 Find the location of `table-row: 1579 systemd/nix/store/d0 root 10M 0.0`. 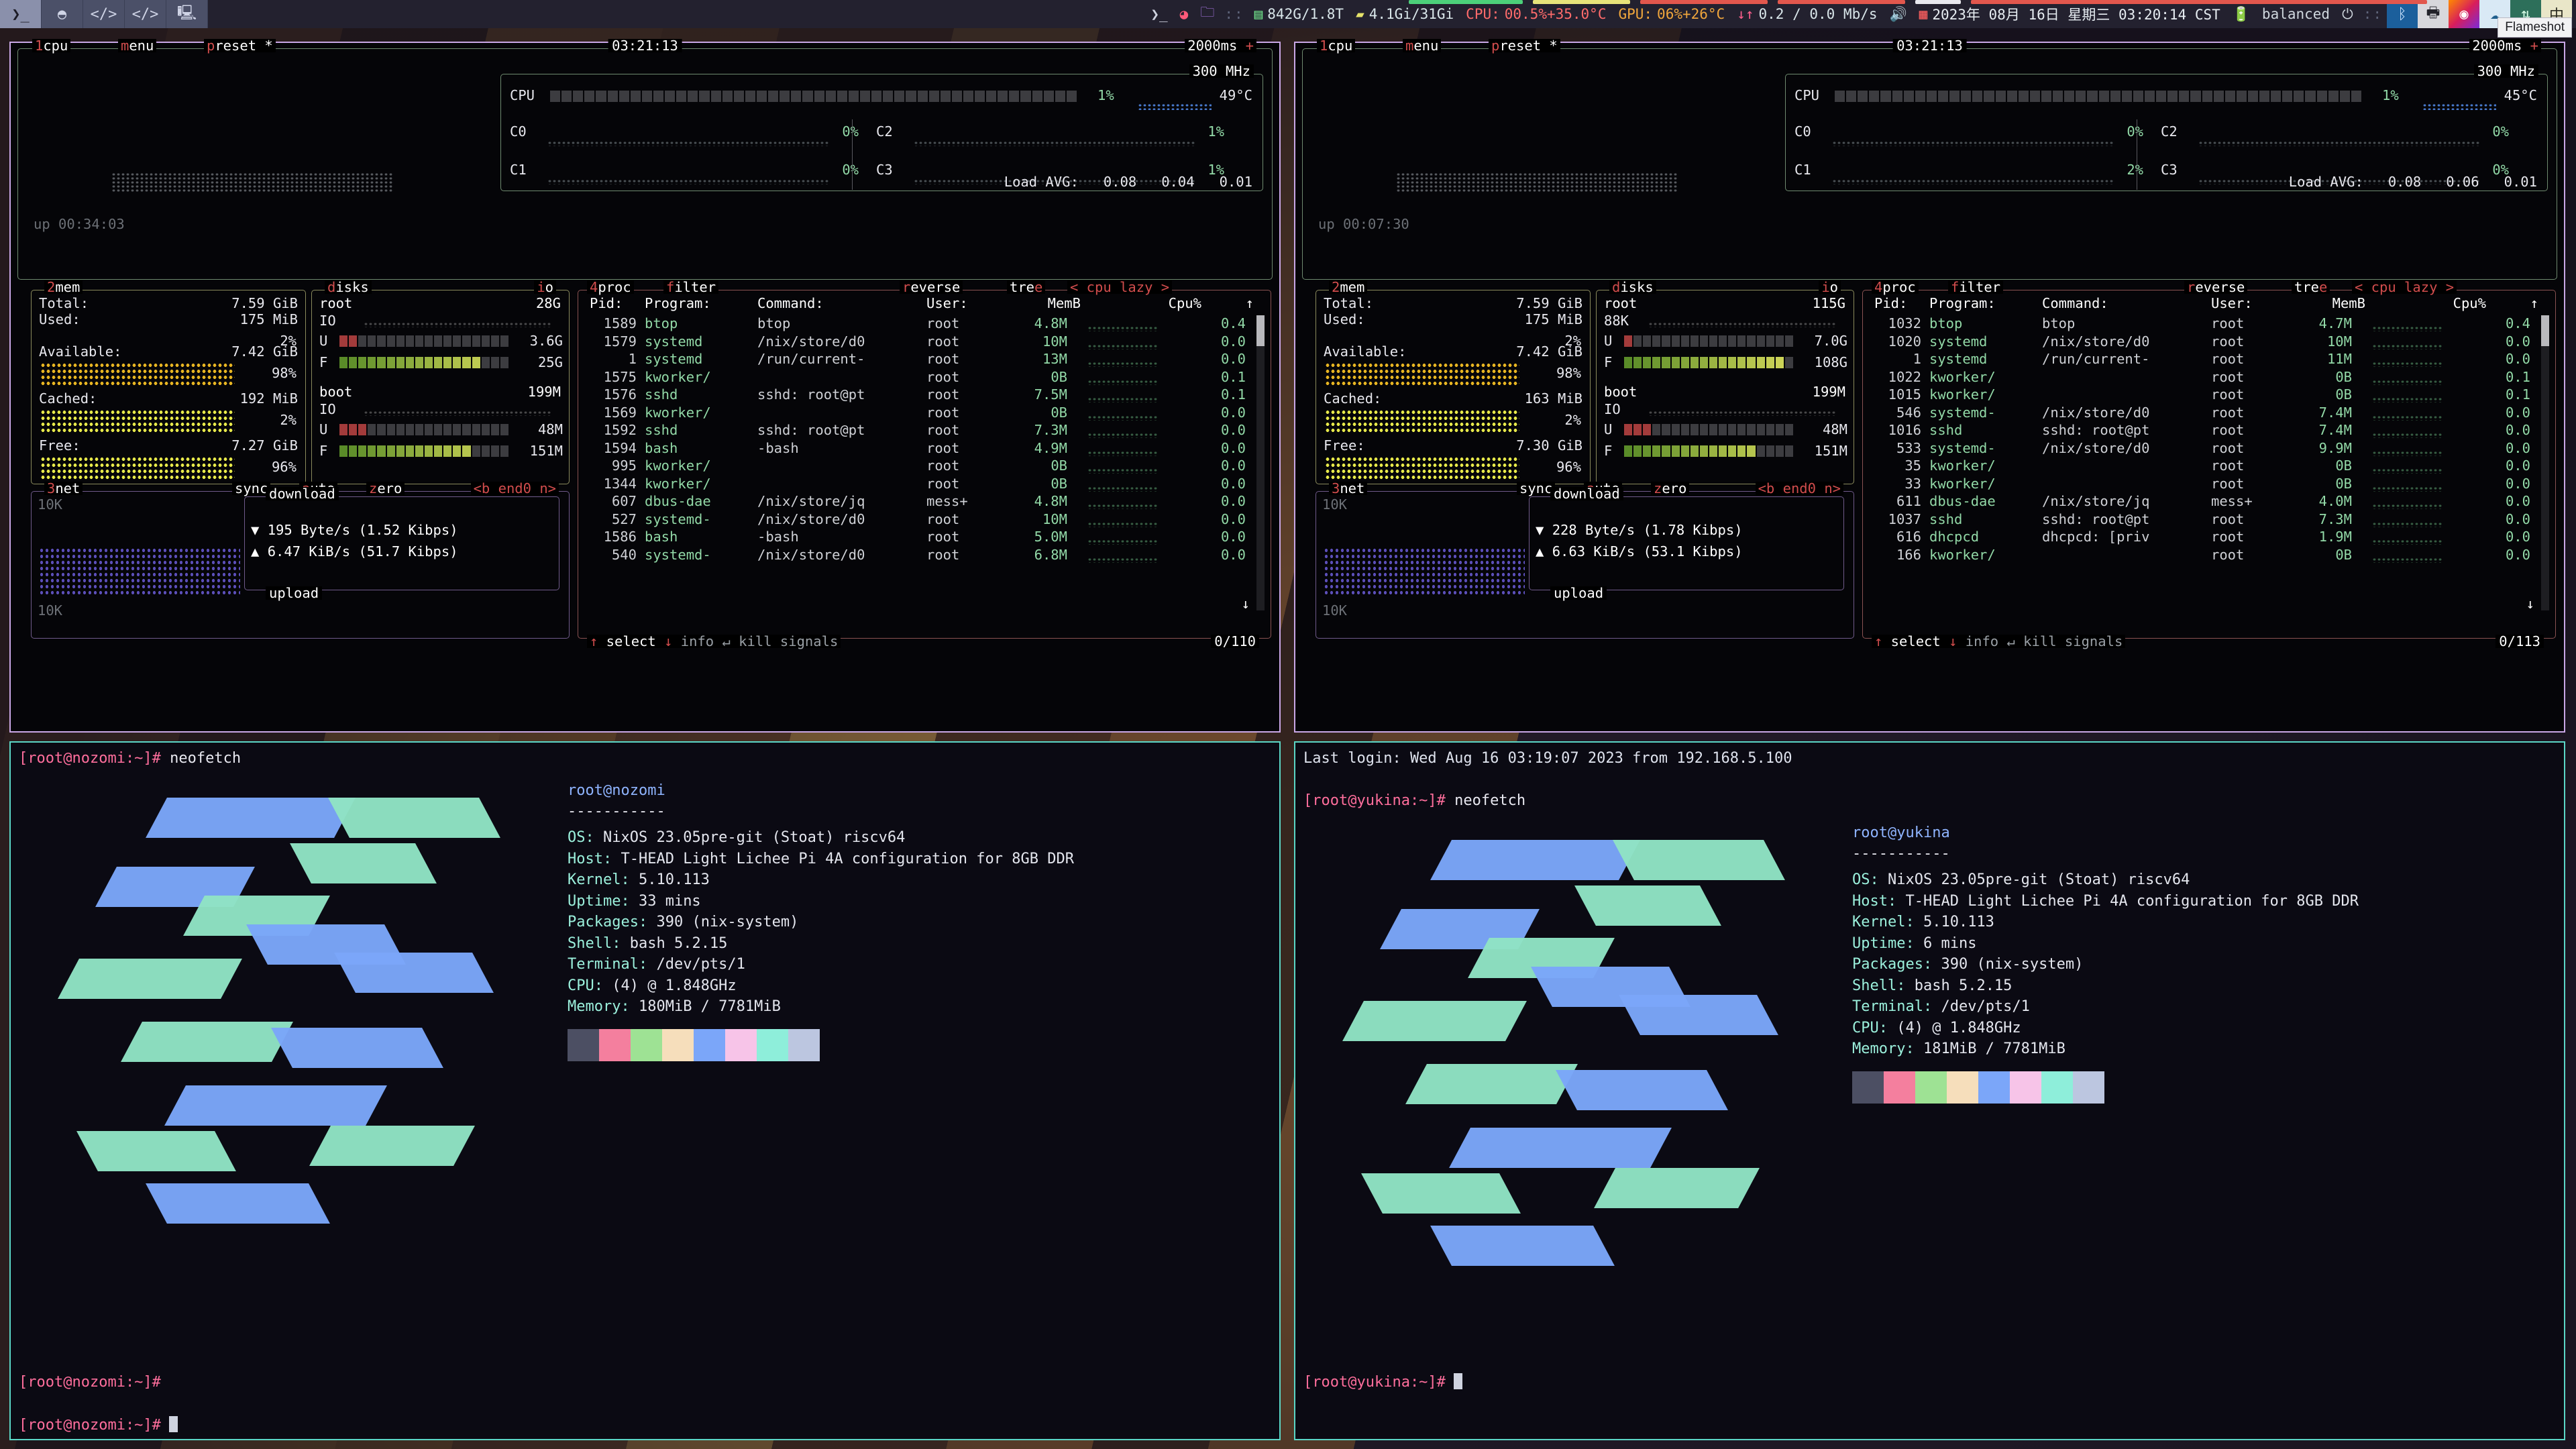

table-row: 1579 systemd/nix/store/d0 root 10M 0.0 is located at coordinates (924, 343).